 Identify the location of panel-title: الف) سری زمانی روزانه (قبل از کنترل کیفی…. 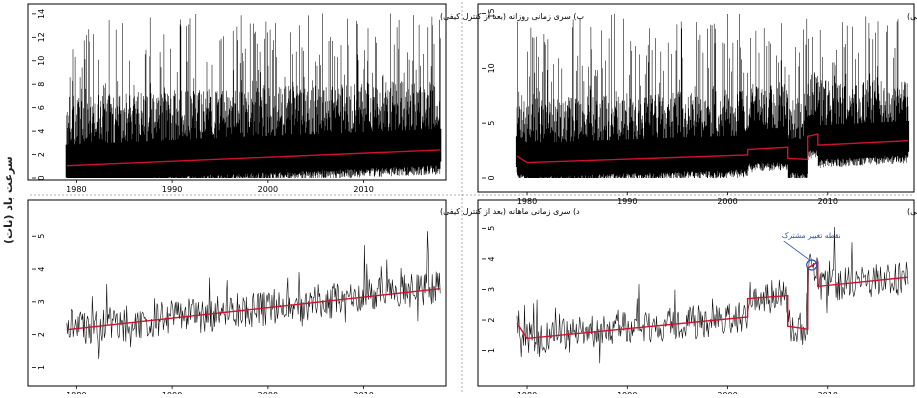
(912, 16).